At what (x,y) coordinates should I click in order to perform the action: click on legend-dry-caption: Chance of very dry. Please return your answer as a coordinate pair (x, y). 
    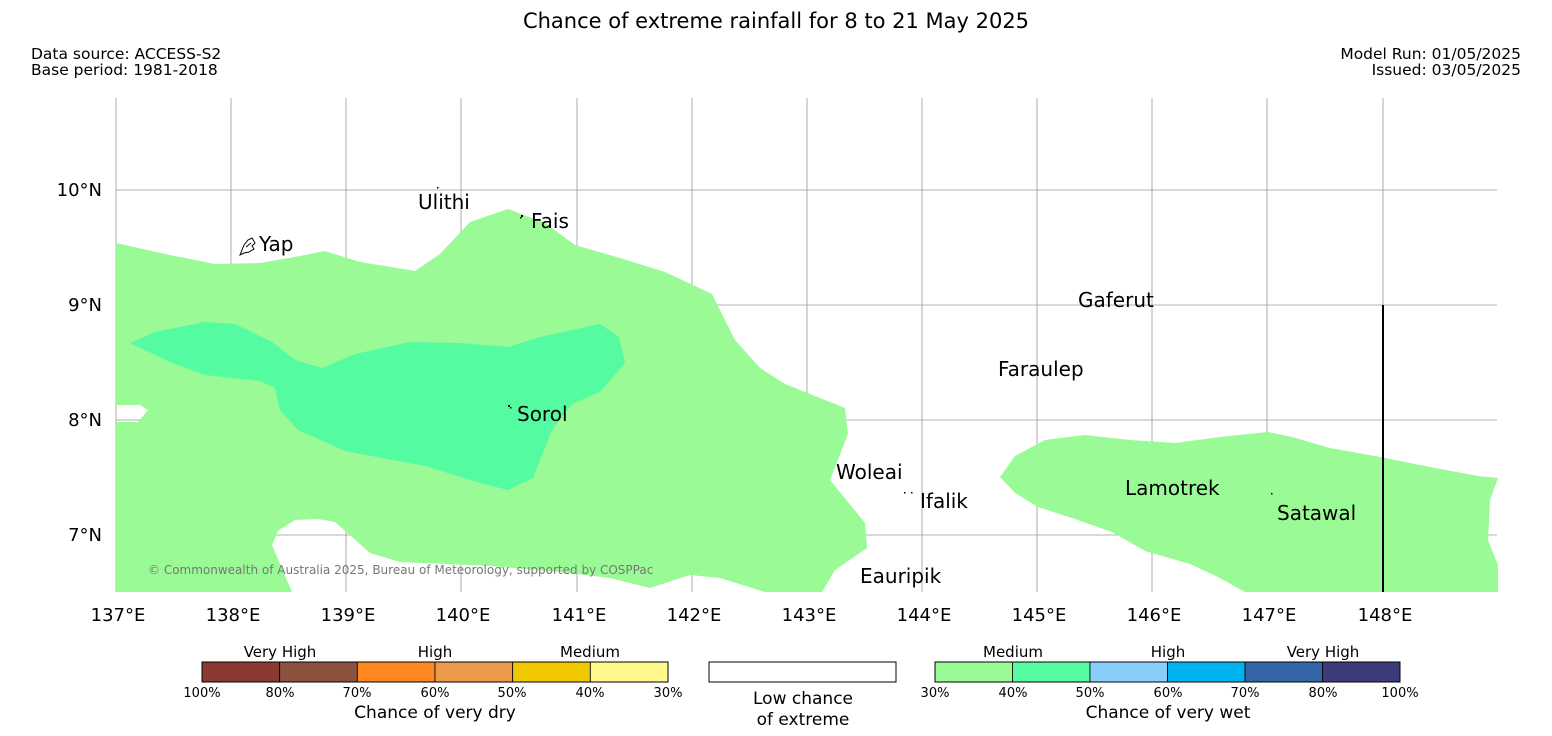
    Looking at the image, I should click on (435, 713).